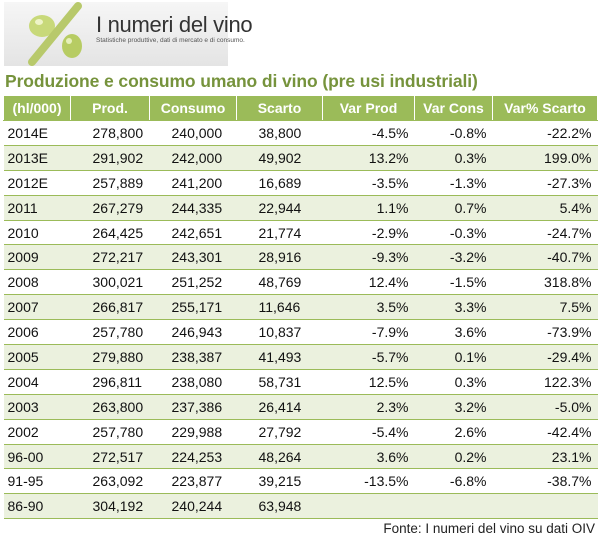 The image size is (599, 542). What do you see at coordinates (300, 407) in the screenshot?
I see `table-row: 2003 263,800 237,386 26,414 2.3% 3.2% -5.0%` at bounding box center [300, 407].